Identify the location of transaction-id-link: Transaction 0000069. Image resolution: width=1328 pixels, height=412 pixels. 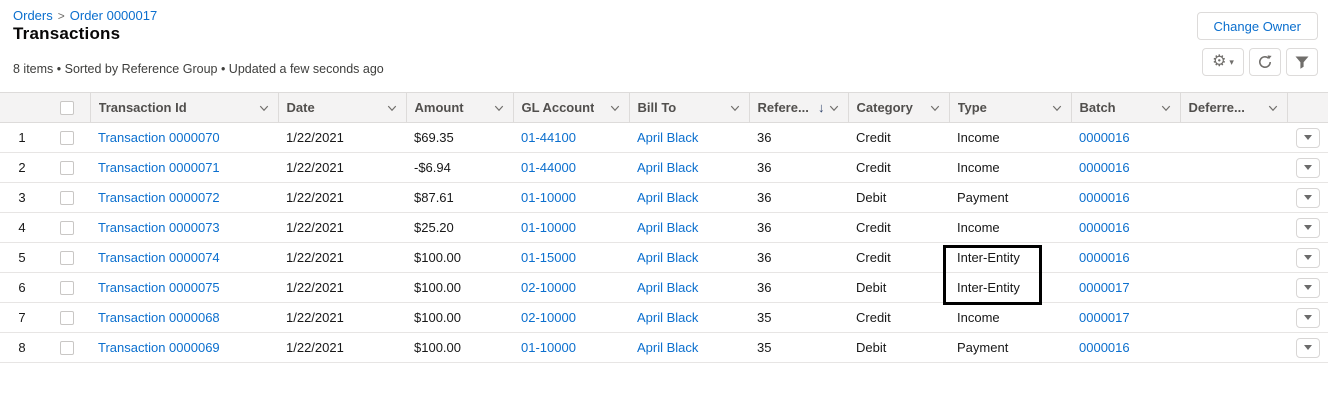
(159, 347).